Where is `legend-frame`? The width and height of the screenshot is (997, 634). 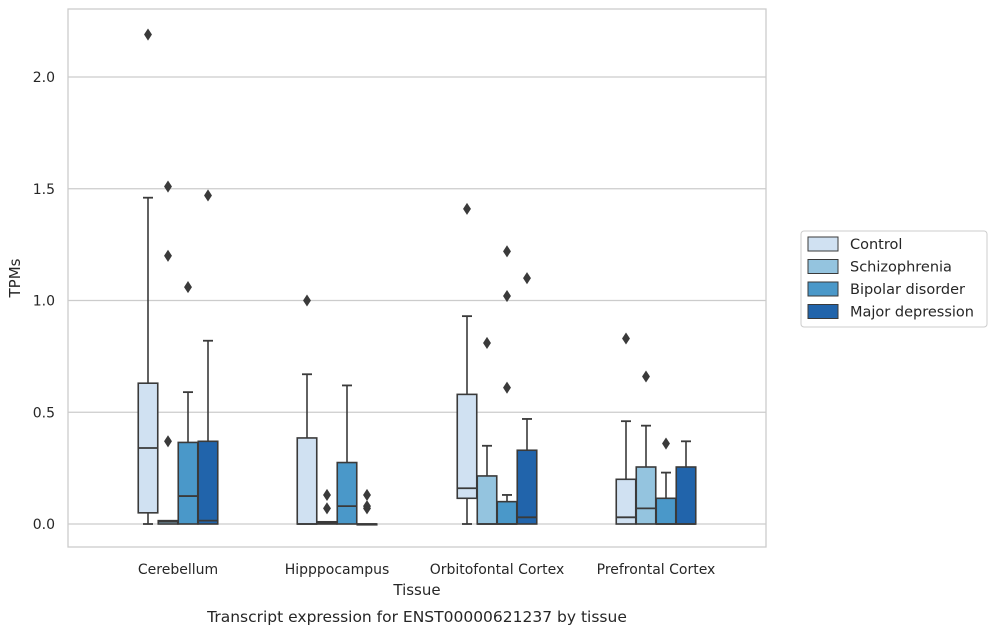
legend-frame is located at coordinates (894, 279).